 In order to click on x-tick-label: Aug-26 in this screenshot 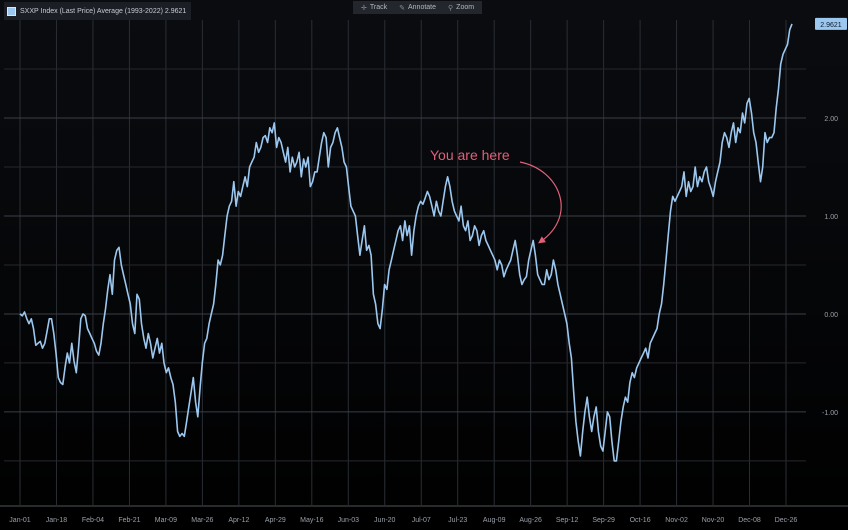, I will do `click(530, 520)`.